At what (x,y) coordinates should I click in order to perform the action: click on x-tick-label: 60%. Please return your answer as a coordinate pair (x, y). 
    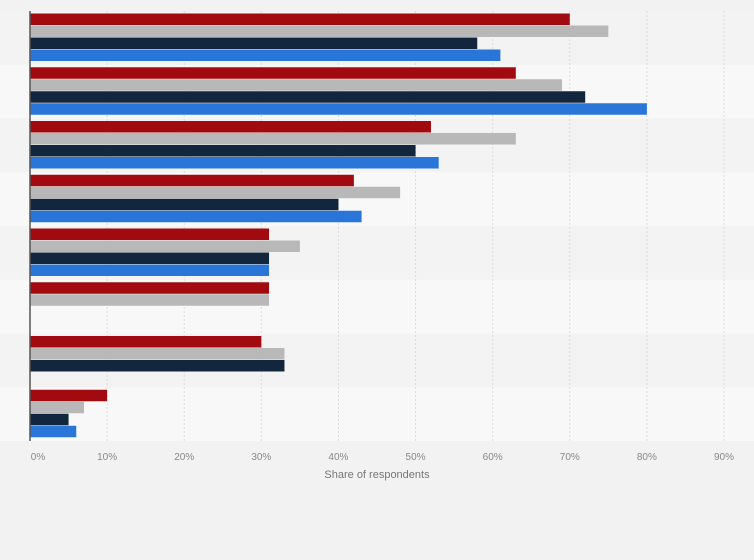
    Looking at the image, I should click on (493, 457).